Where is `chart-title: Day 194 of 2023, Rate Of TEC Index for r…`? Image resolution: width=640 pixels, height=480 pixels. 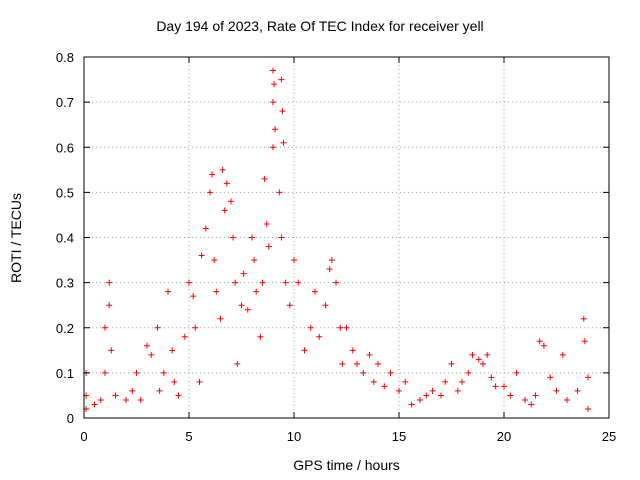 chart-title: Day 194 of 2023, Rate Of TEC Index for r… is located at coordinates (320, 26).